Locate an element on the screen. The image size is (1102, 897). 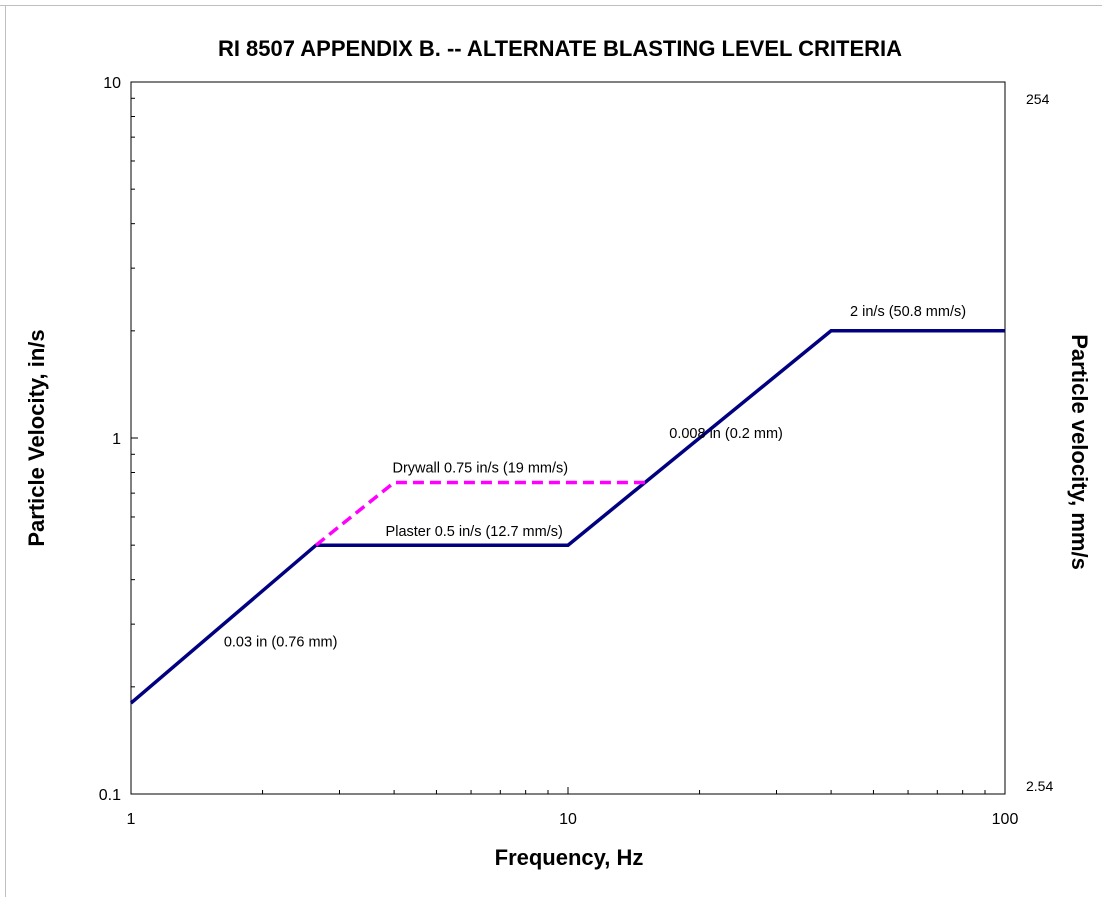
x-tick-label: 1 is located at coordinates (131, 819).